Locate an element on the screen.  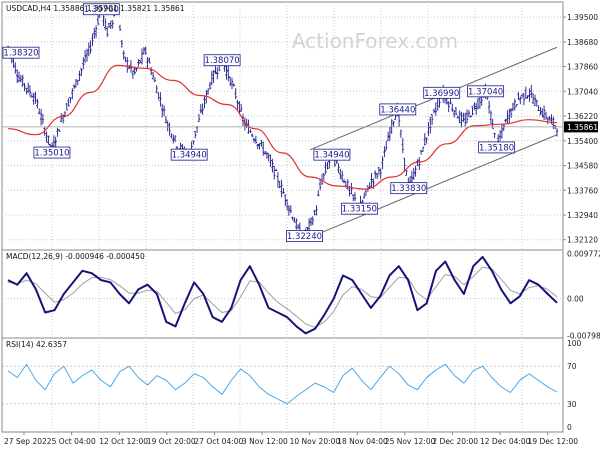
rsi-tick-label: 30 is located at coordinates (572, 404).